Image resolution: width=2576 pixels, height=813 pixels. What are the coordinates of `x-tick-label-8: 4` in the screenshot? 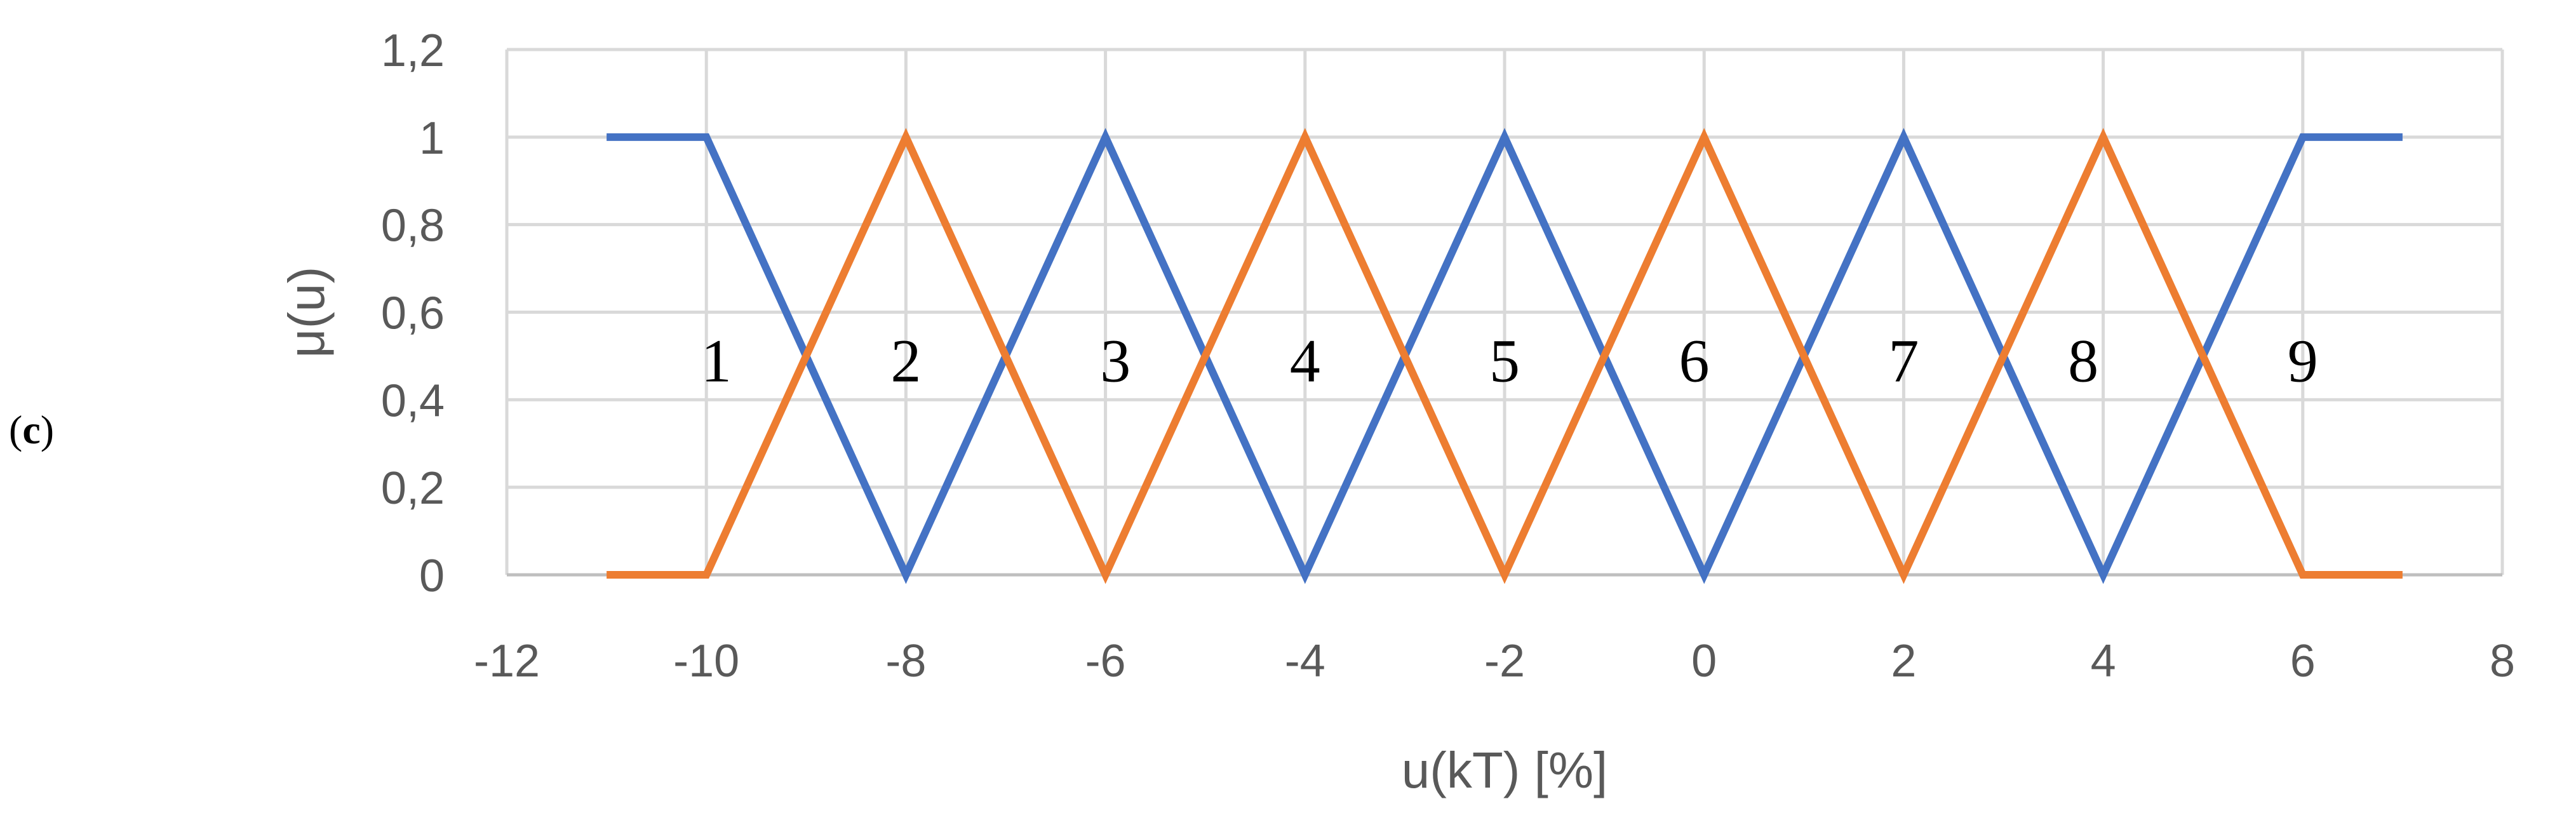 It's located at (2103, 661).